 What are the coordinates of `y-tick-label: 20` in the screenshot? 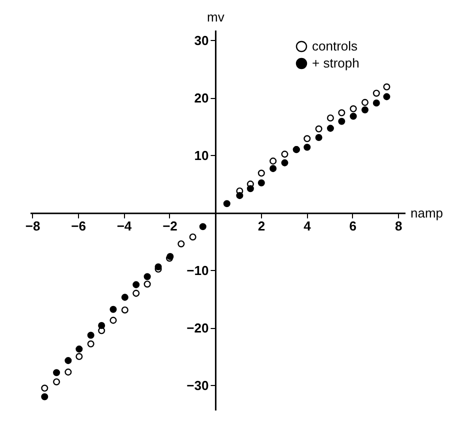 It's located at (201, 98).